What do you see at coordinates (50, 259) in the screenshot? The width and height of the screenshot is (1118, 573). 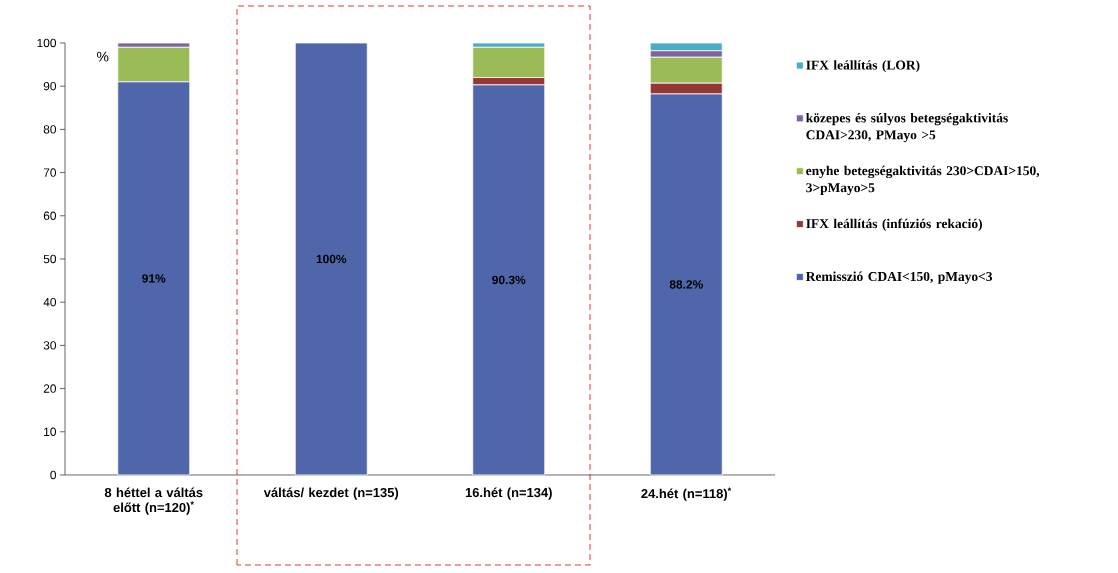 I see `y-tick-label: 50` at bounding box center [50, 259].